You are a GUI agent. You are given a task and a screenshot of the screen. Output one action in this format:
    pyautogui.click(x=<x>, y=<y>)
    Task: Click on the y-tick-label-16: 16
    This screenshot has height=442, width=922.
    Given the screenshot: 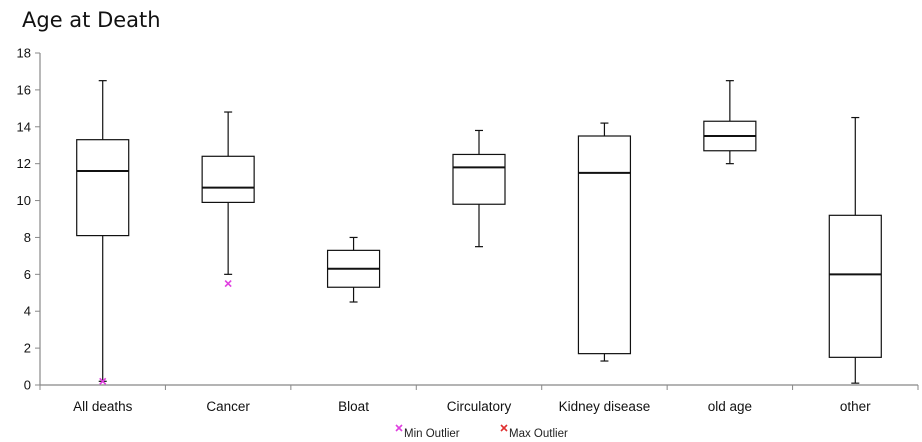 What is the action you would take?
    pyautogui.click(x=24, y=89)
    